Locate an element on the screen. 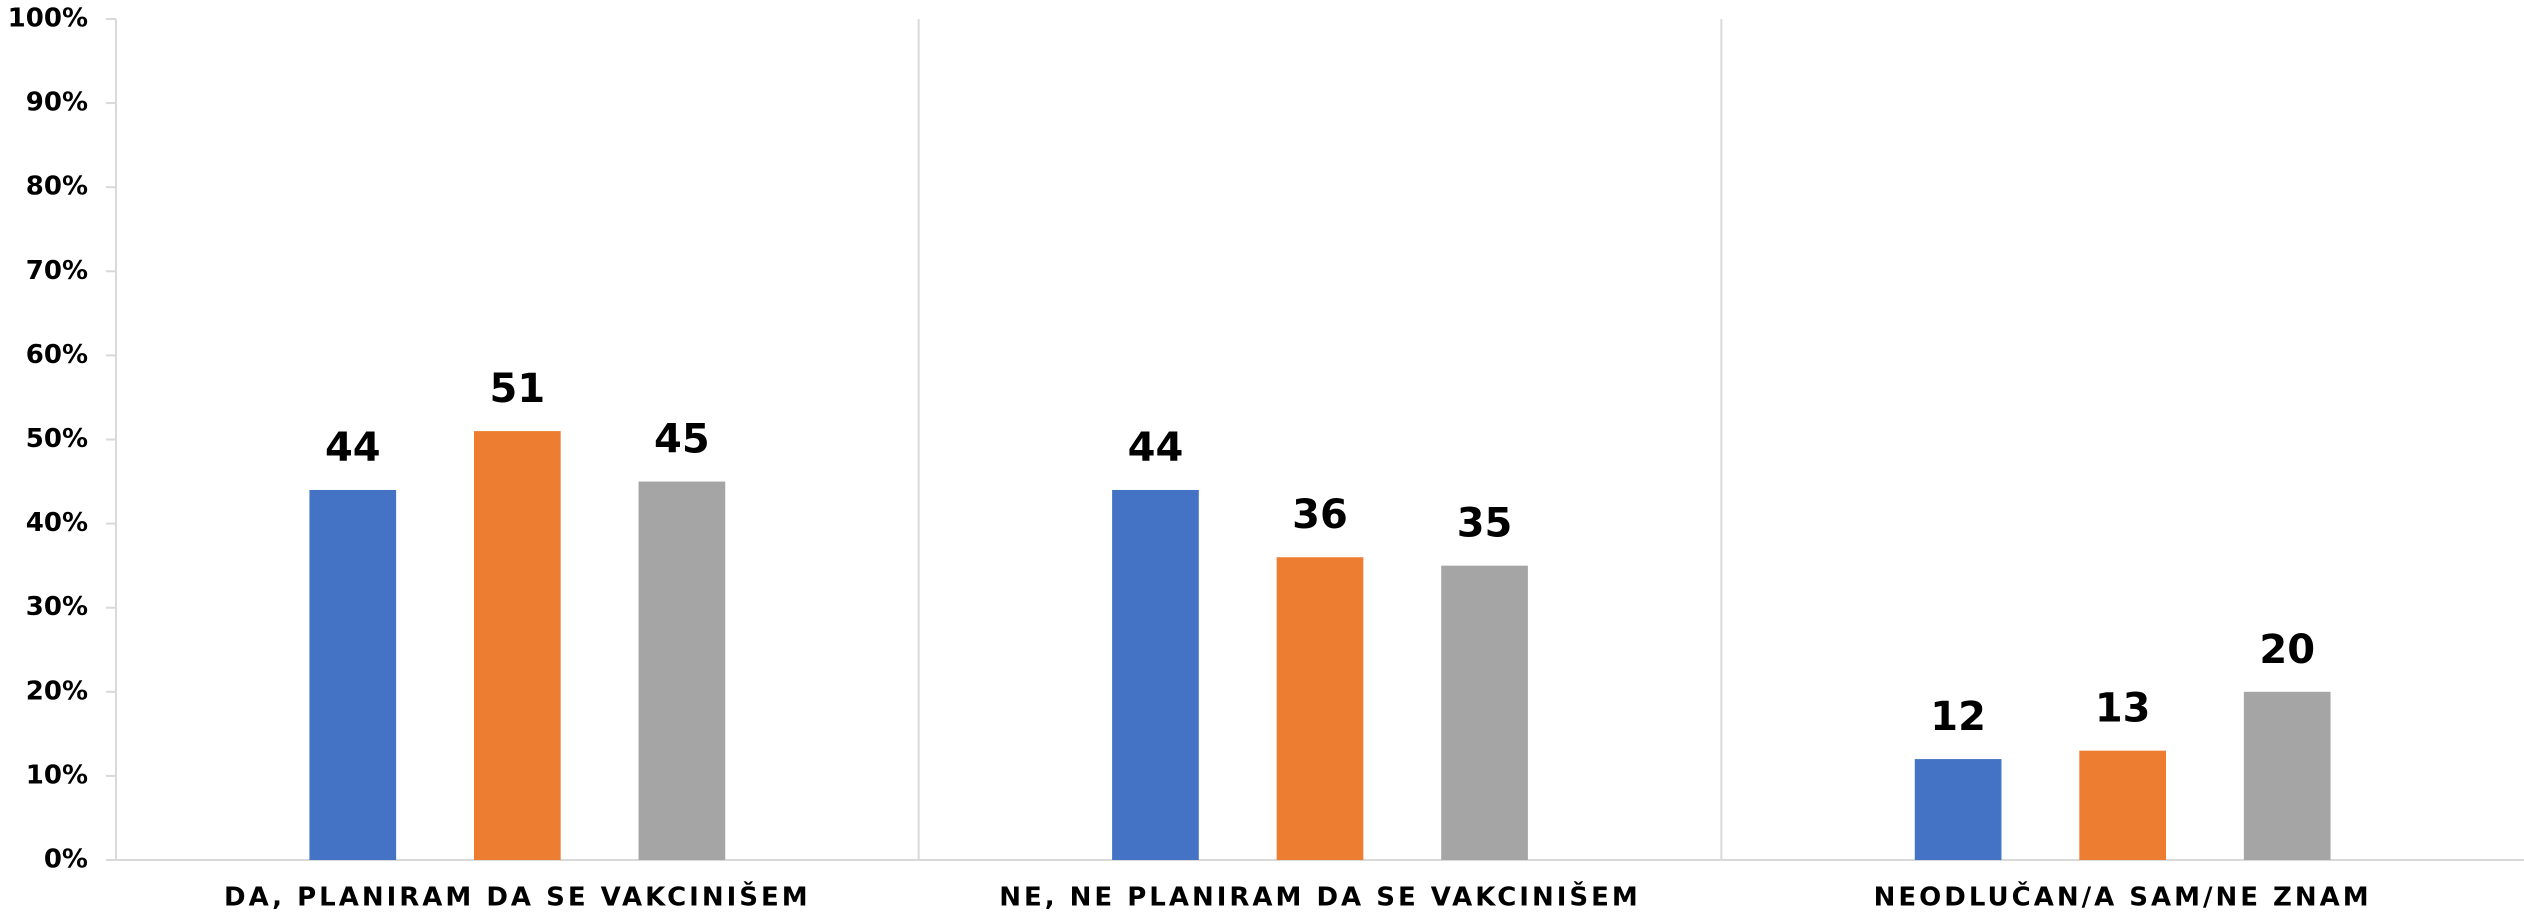 This screenshot has width=2524, height=914. y-tick-label: 60% is located at coordinates (57, 355).